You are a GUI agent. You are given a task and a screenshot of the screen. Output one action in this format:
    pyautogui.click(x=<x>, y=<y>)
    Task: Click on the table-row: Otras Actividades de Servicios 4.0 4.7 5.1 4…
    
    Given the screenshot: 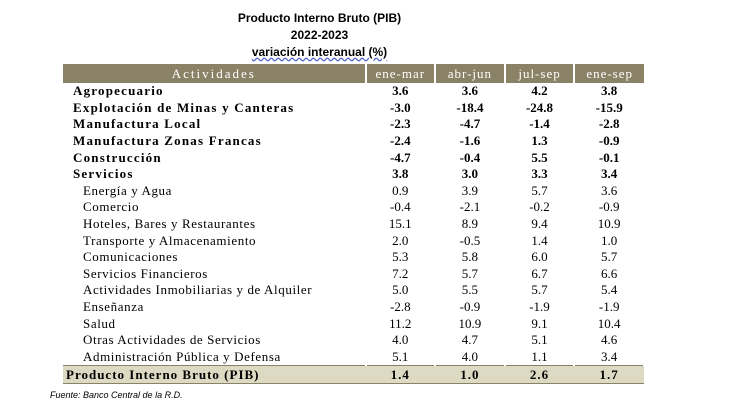 What is the action you would take?
    pyautogui.click(x=354, y=340)
    